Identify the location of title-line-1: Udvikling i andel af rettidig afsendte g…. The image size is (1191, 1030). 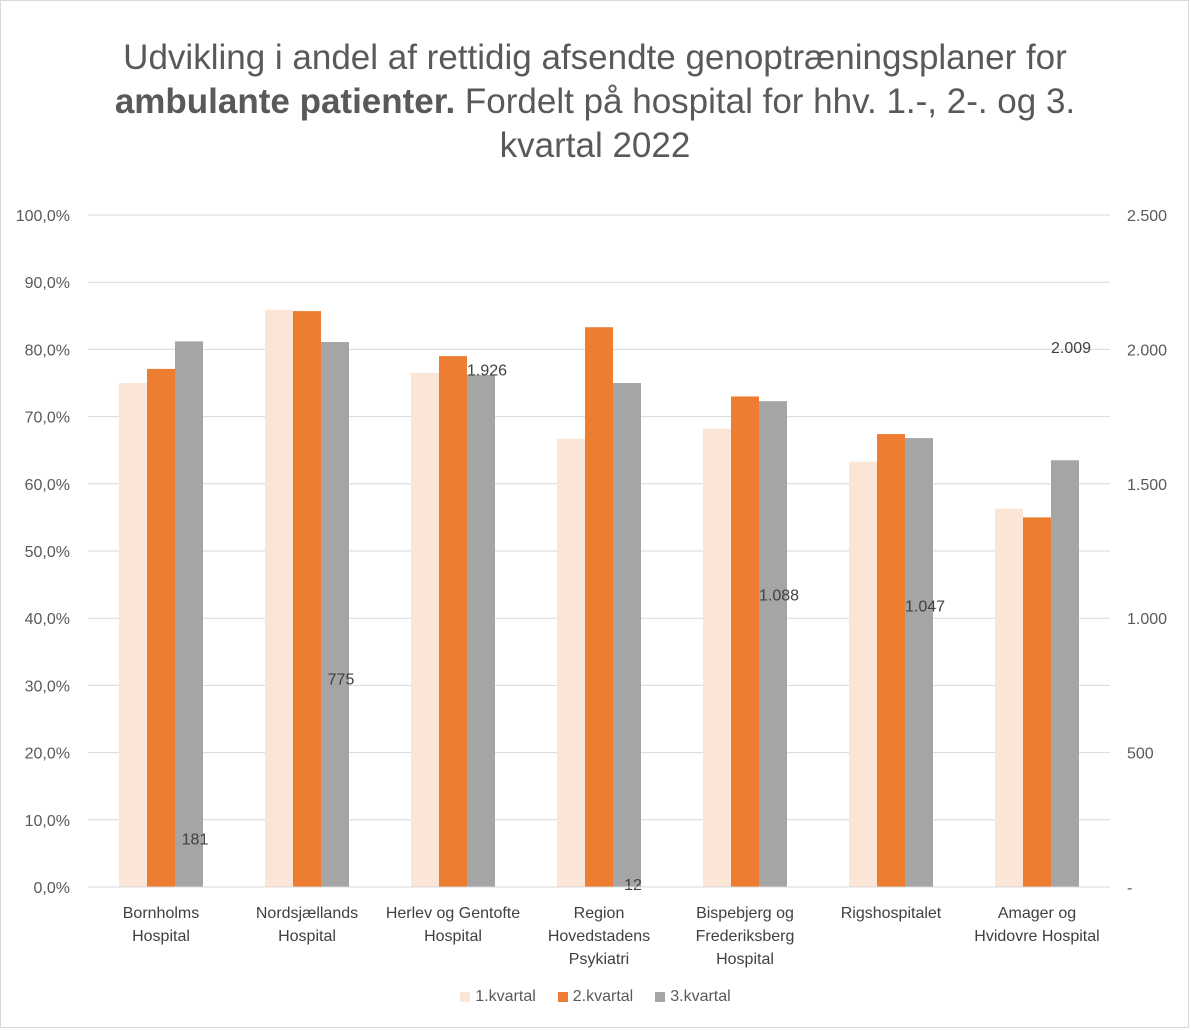
(595, 57).